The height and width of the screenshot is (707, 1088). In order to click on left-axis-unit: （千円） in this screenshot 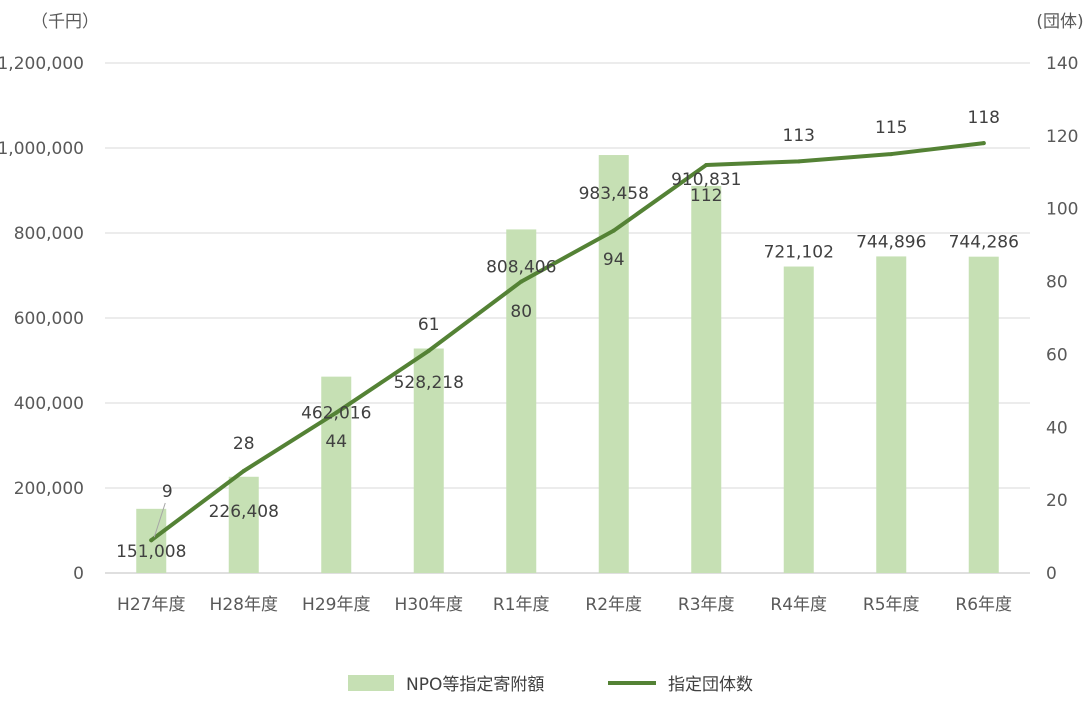, I will do `click(65, 22)`.